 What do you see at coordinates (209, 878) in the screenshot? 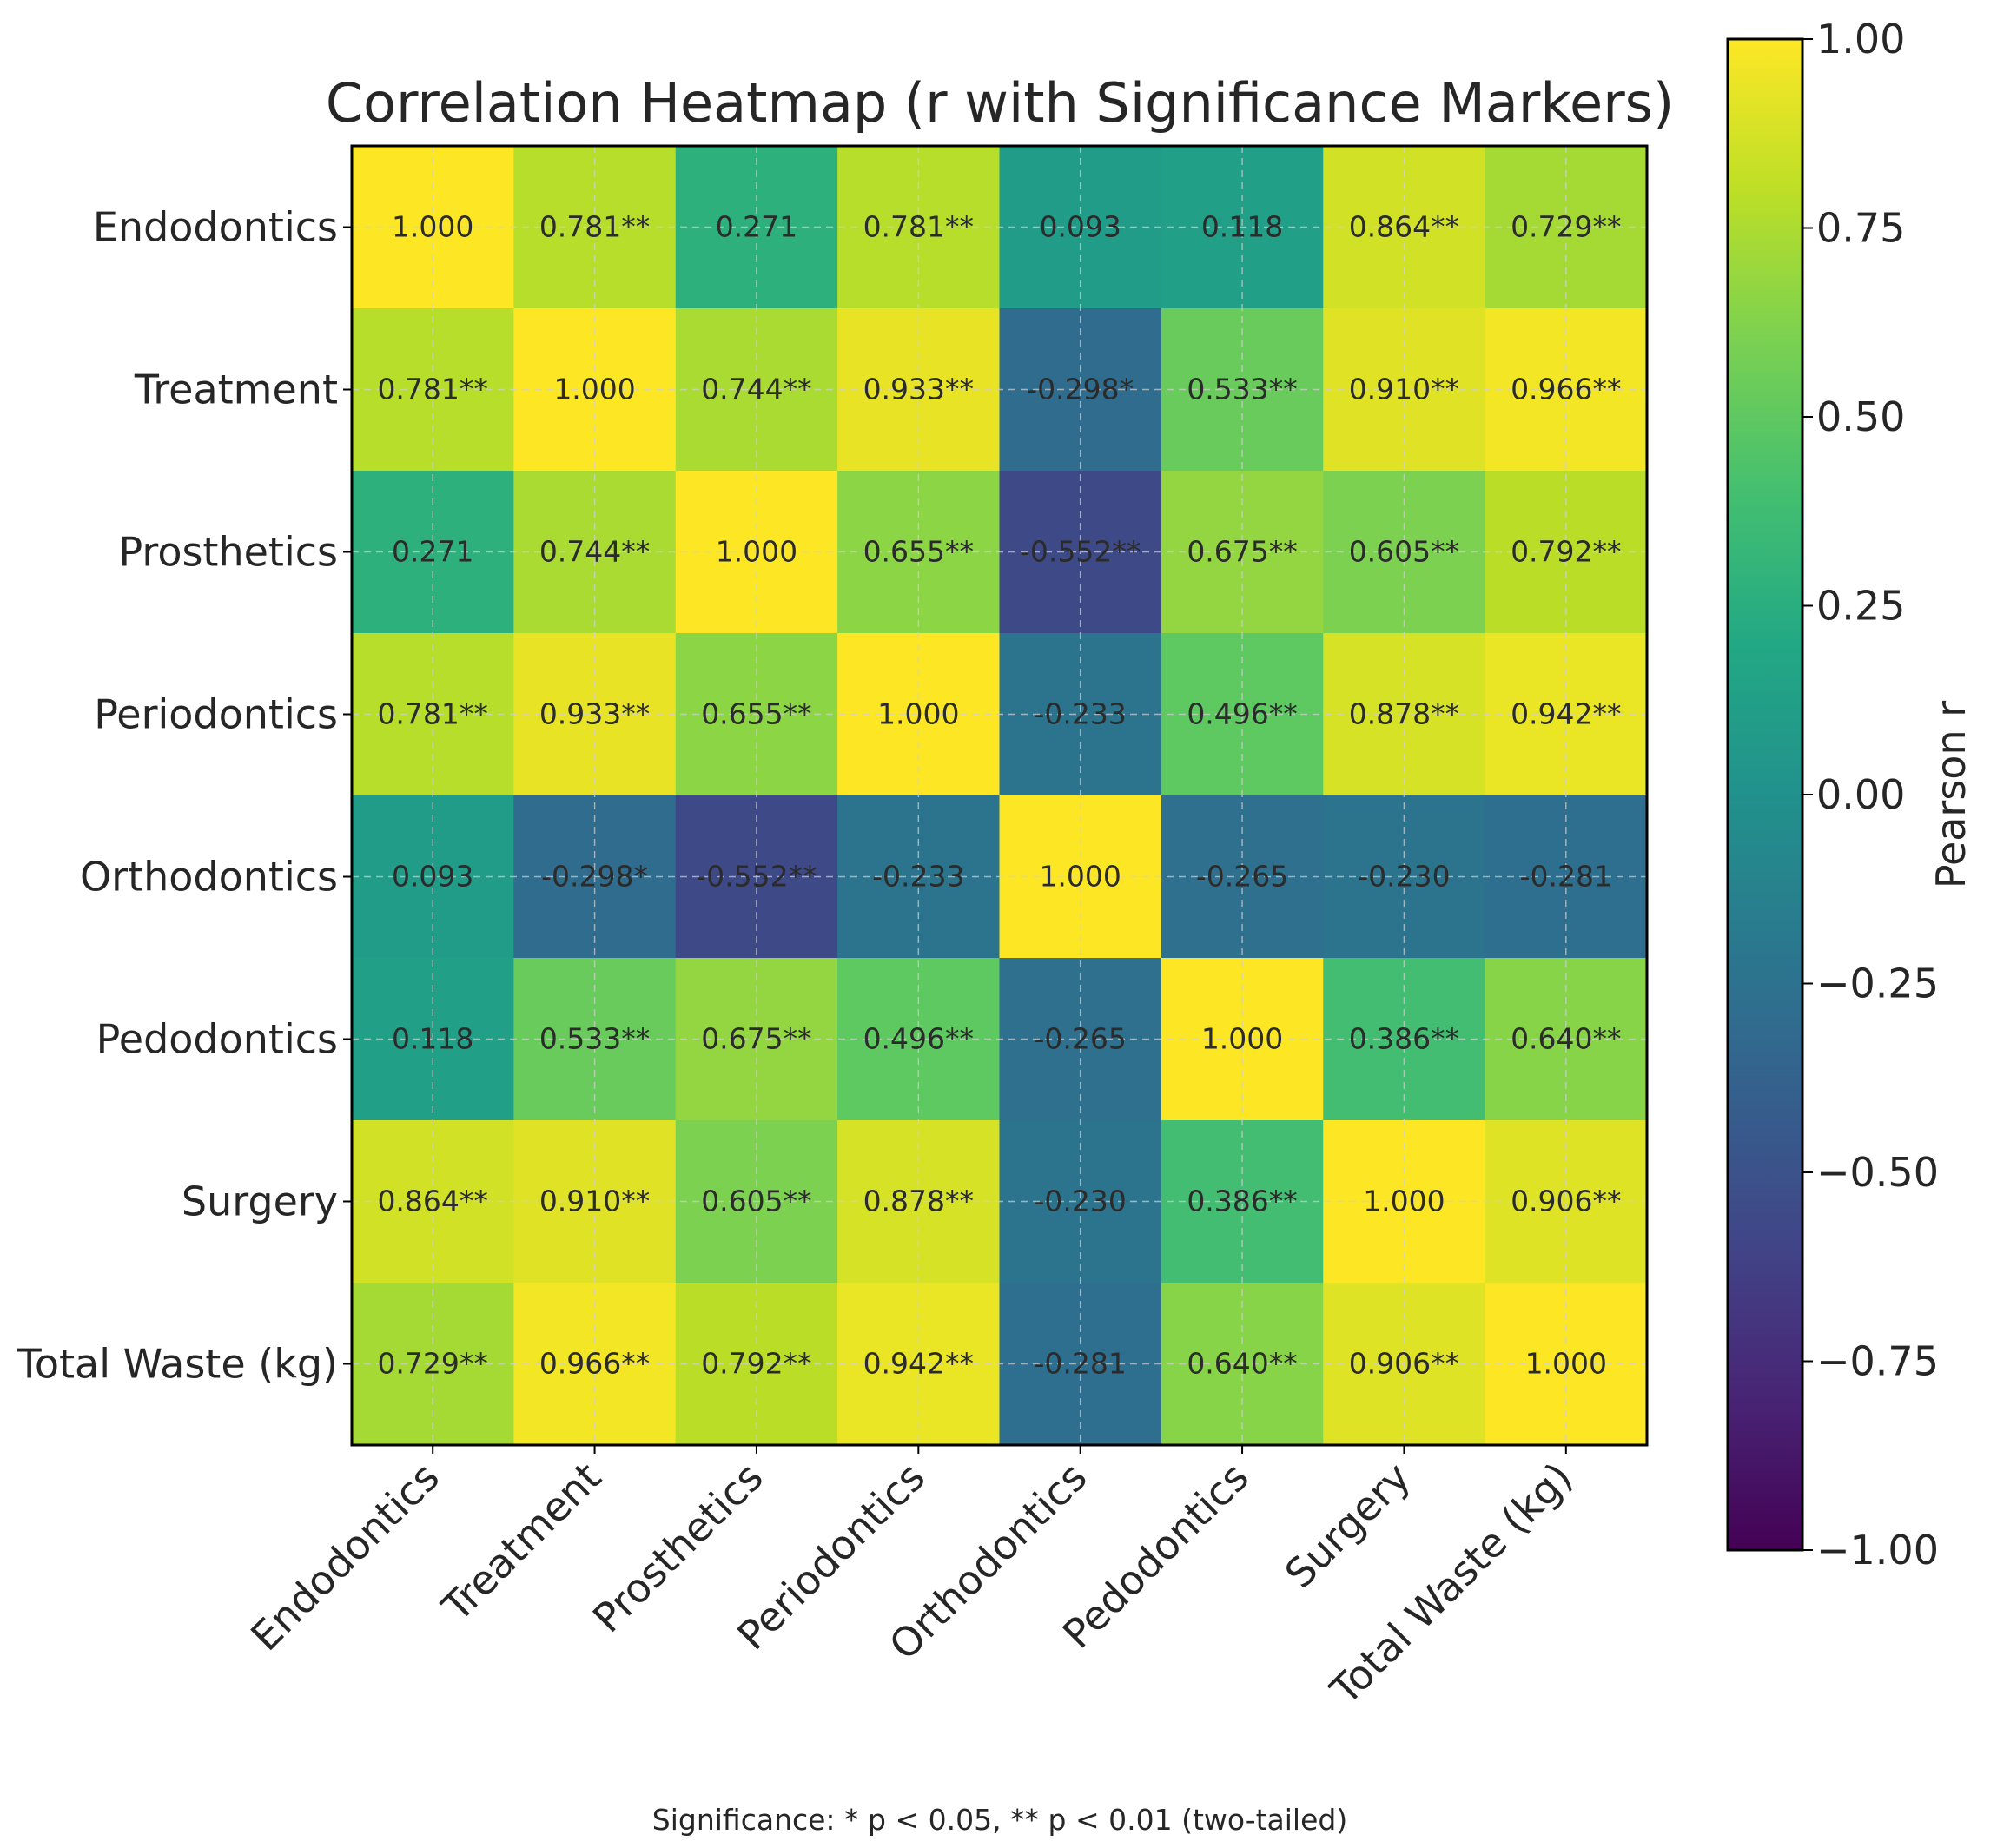
I see `y-tick-label: Orthodontics` at bounding box center [209, 878].